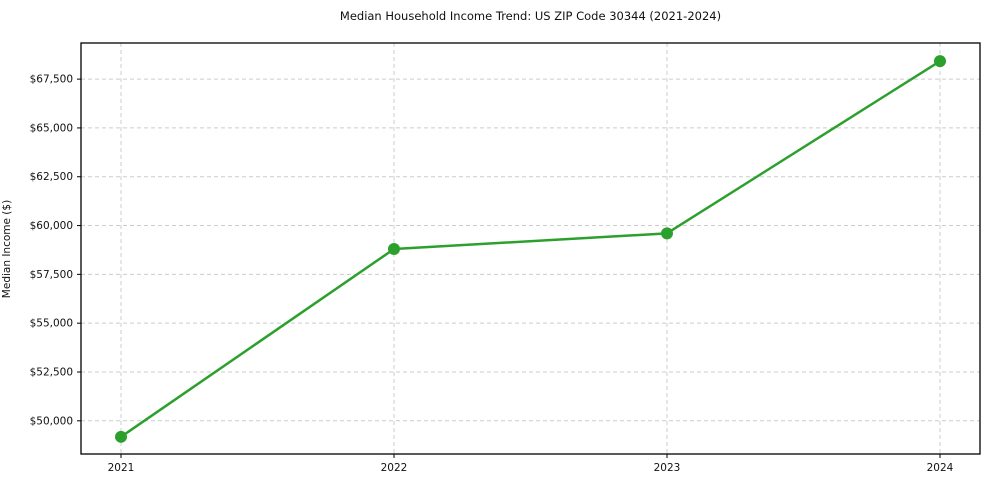  Describe the element at coordinates (121, 468) in the screenshot. I see `x-tick-label: 2021` at that location.